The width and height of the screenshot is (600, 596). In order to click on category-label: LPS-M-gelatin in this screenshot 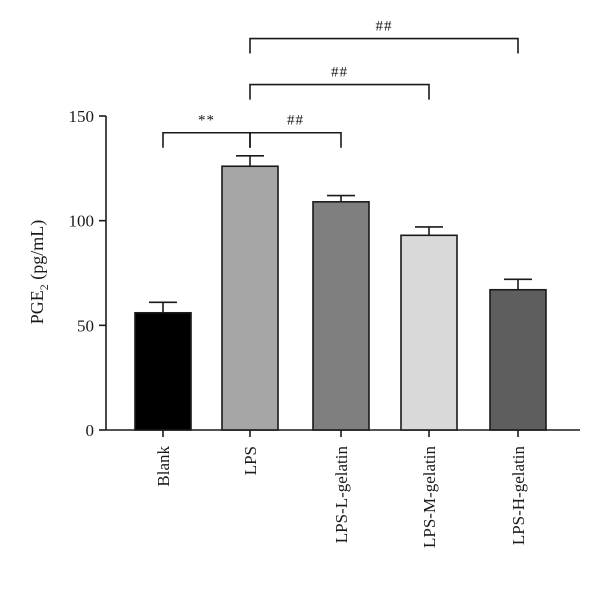, I will do `click(429, 497)`.